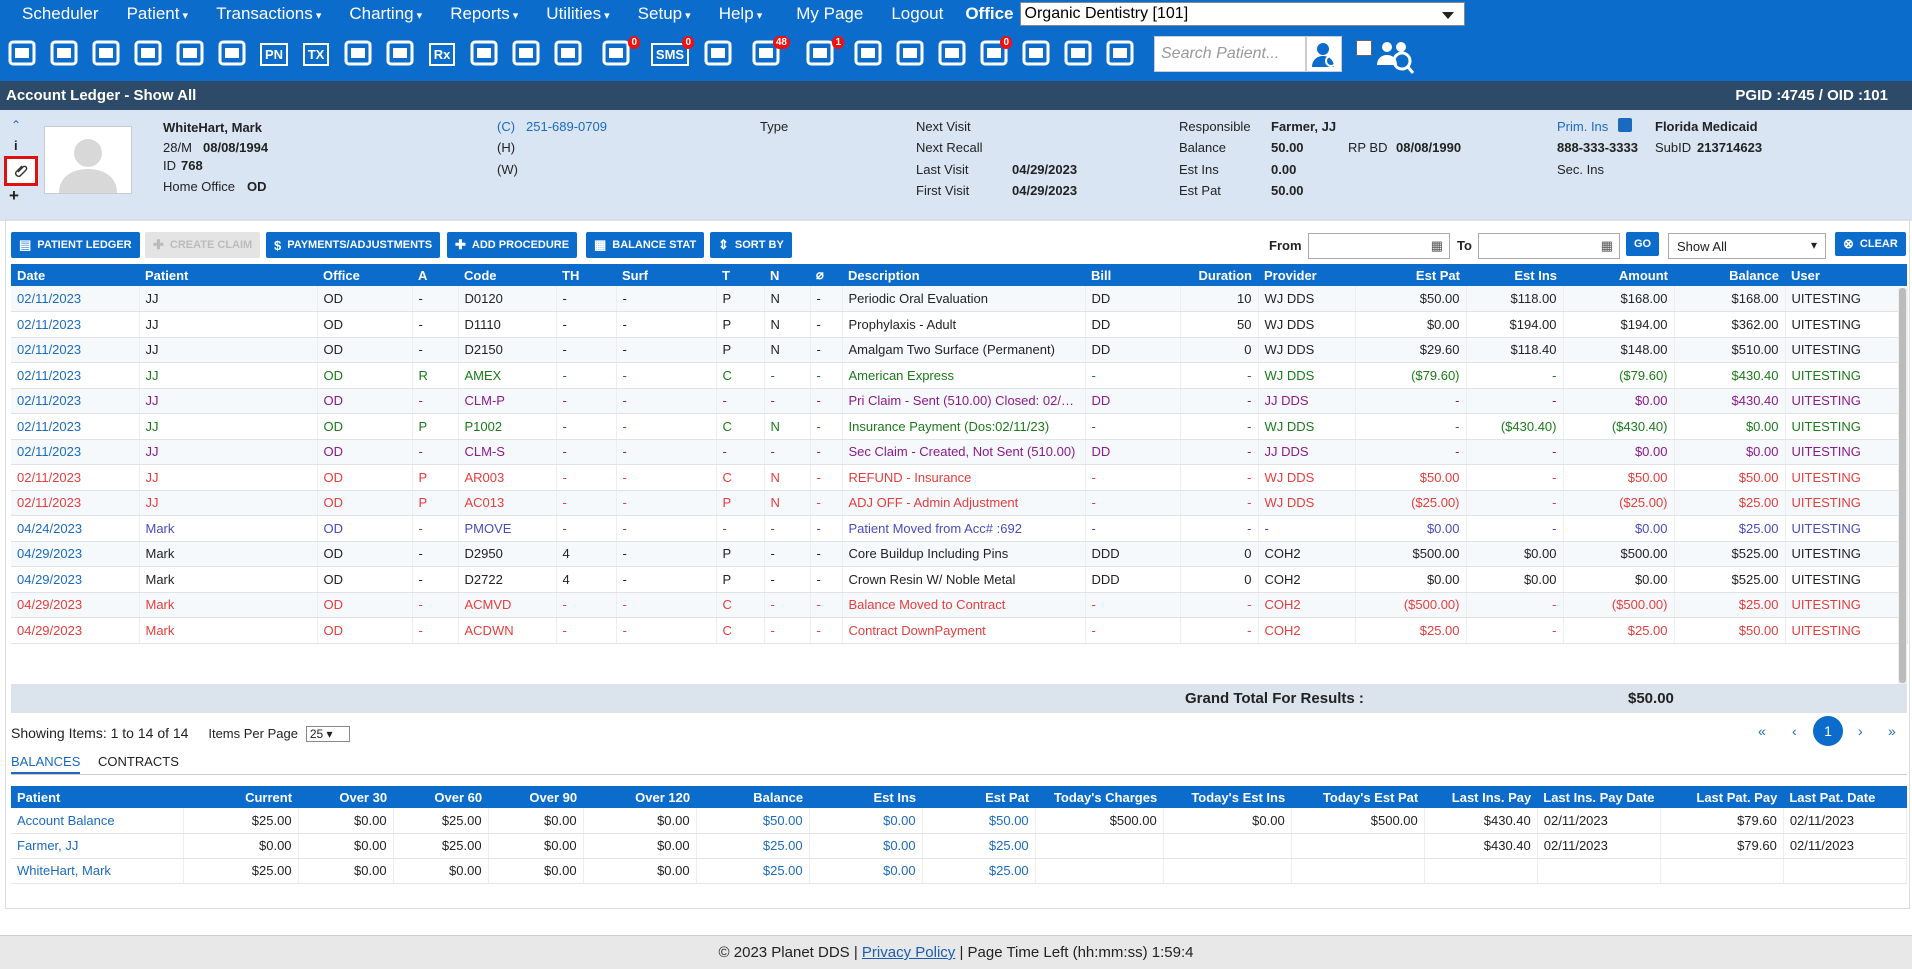 This screenshot has width=1912, height=969. Describe the element at coordinates (566, 126) in the screenshot. I see `phone-cell: 251-689-0709` at that location.